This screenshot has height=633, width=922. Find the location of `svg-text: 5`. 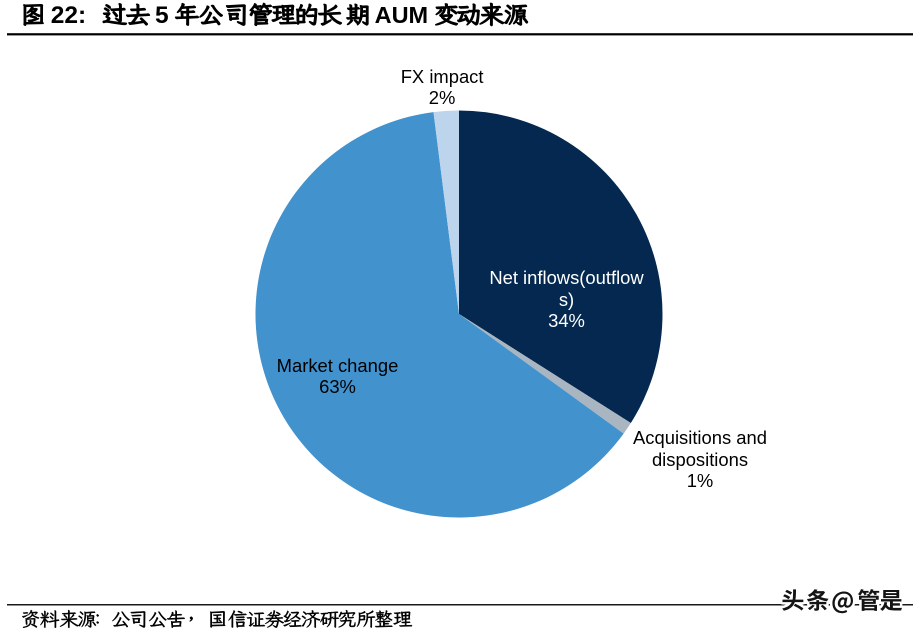

svg-text: 5 is located at coordinates (162, 15).